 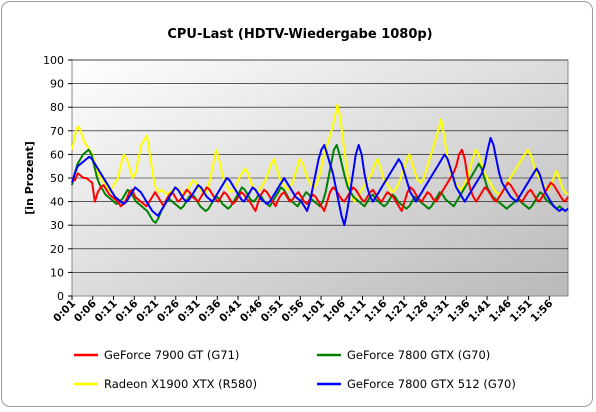 What do you see at coordinates (292, 311) in the screenshot?
I see `x-tick-label: 0:56` at bounding box center [292, 311].